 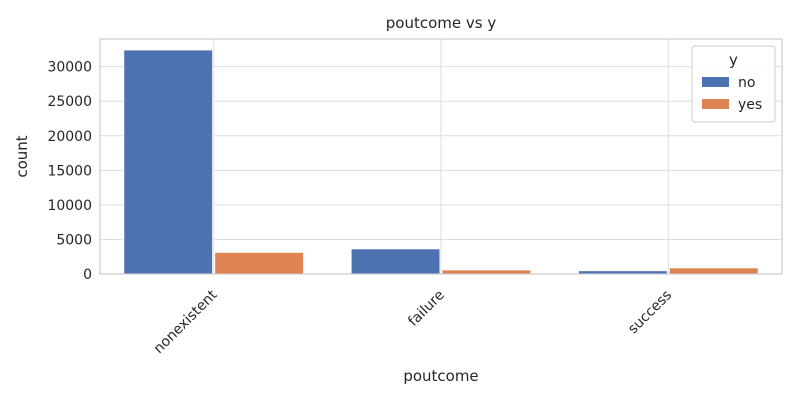 What do you see at coordinates (713, 271) in the screenshot?
I see `bar-yes-success` at bounding box center [713, 271].